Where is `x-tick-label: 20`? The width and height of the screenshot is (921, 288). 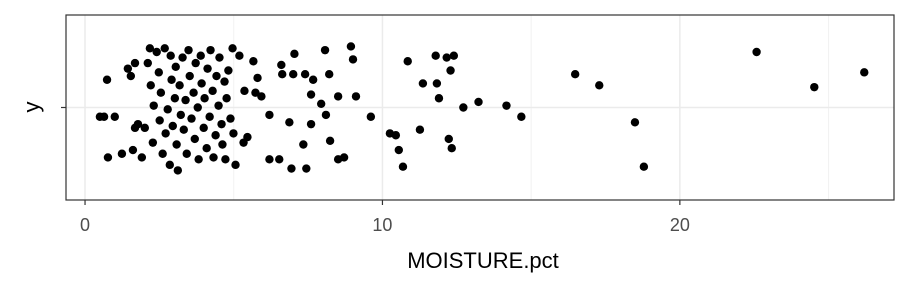 x-tick-label: 20 is located at coordinates (680, 225).